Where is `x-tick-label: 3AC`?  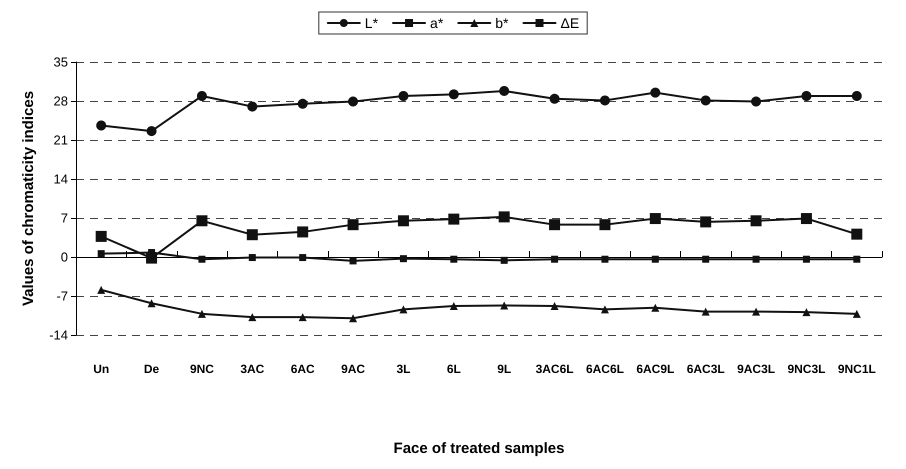
x-tick-label: 3AC is located at coordinates (252, 369).